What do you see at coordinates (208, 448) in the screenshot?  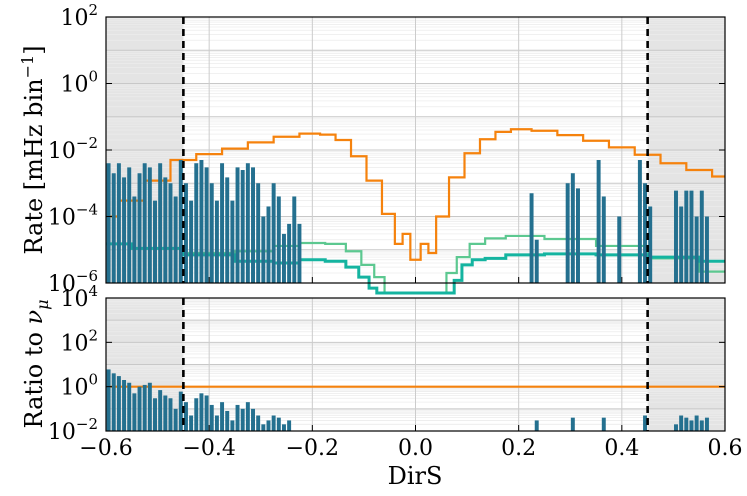 I see `x-tick-label: −0.4` at bounding box center [208, 448].